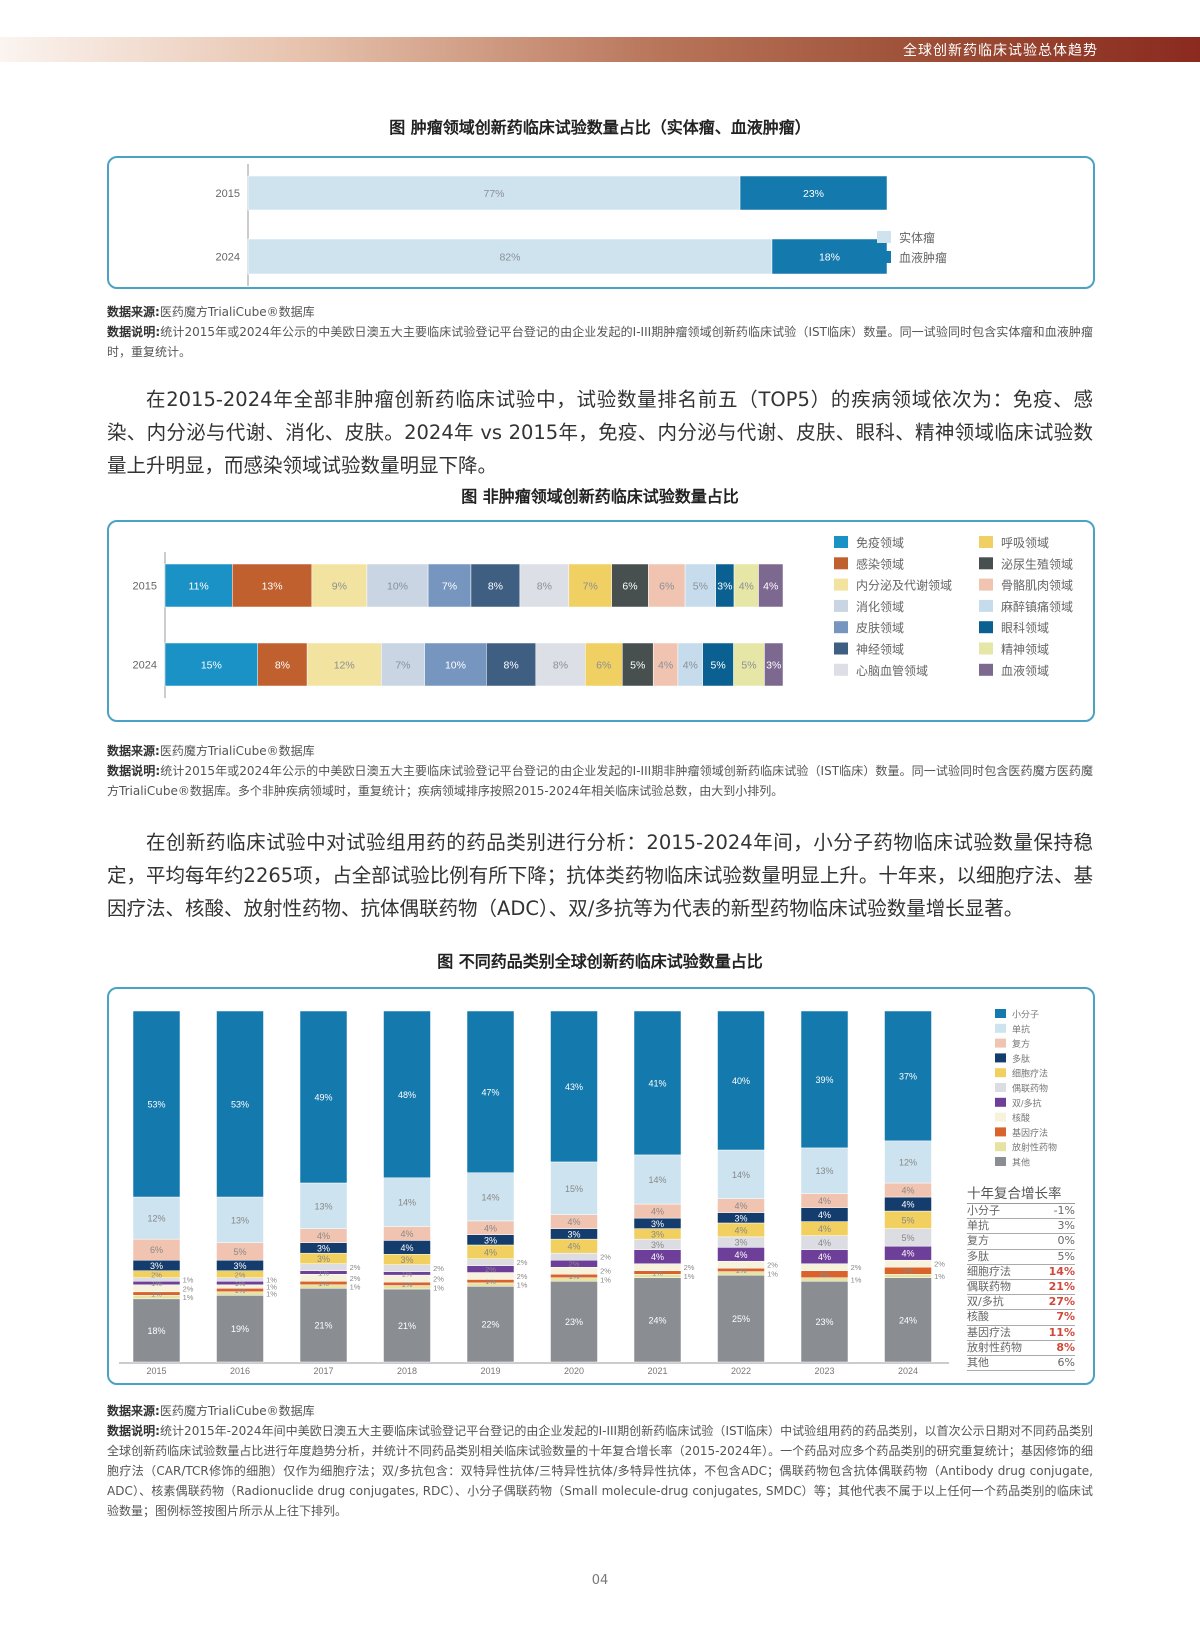  I want to click on data-label: 41%, so click(657, 1083).